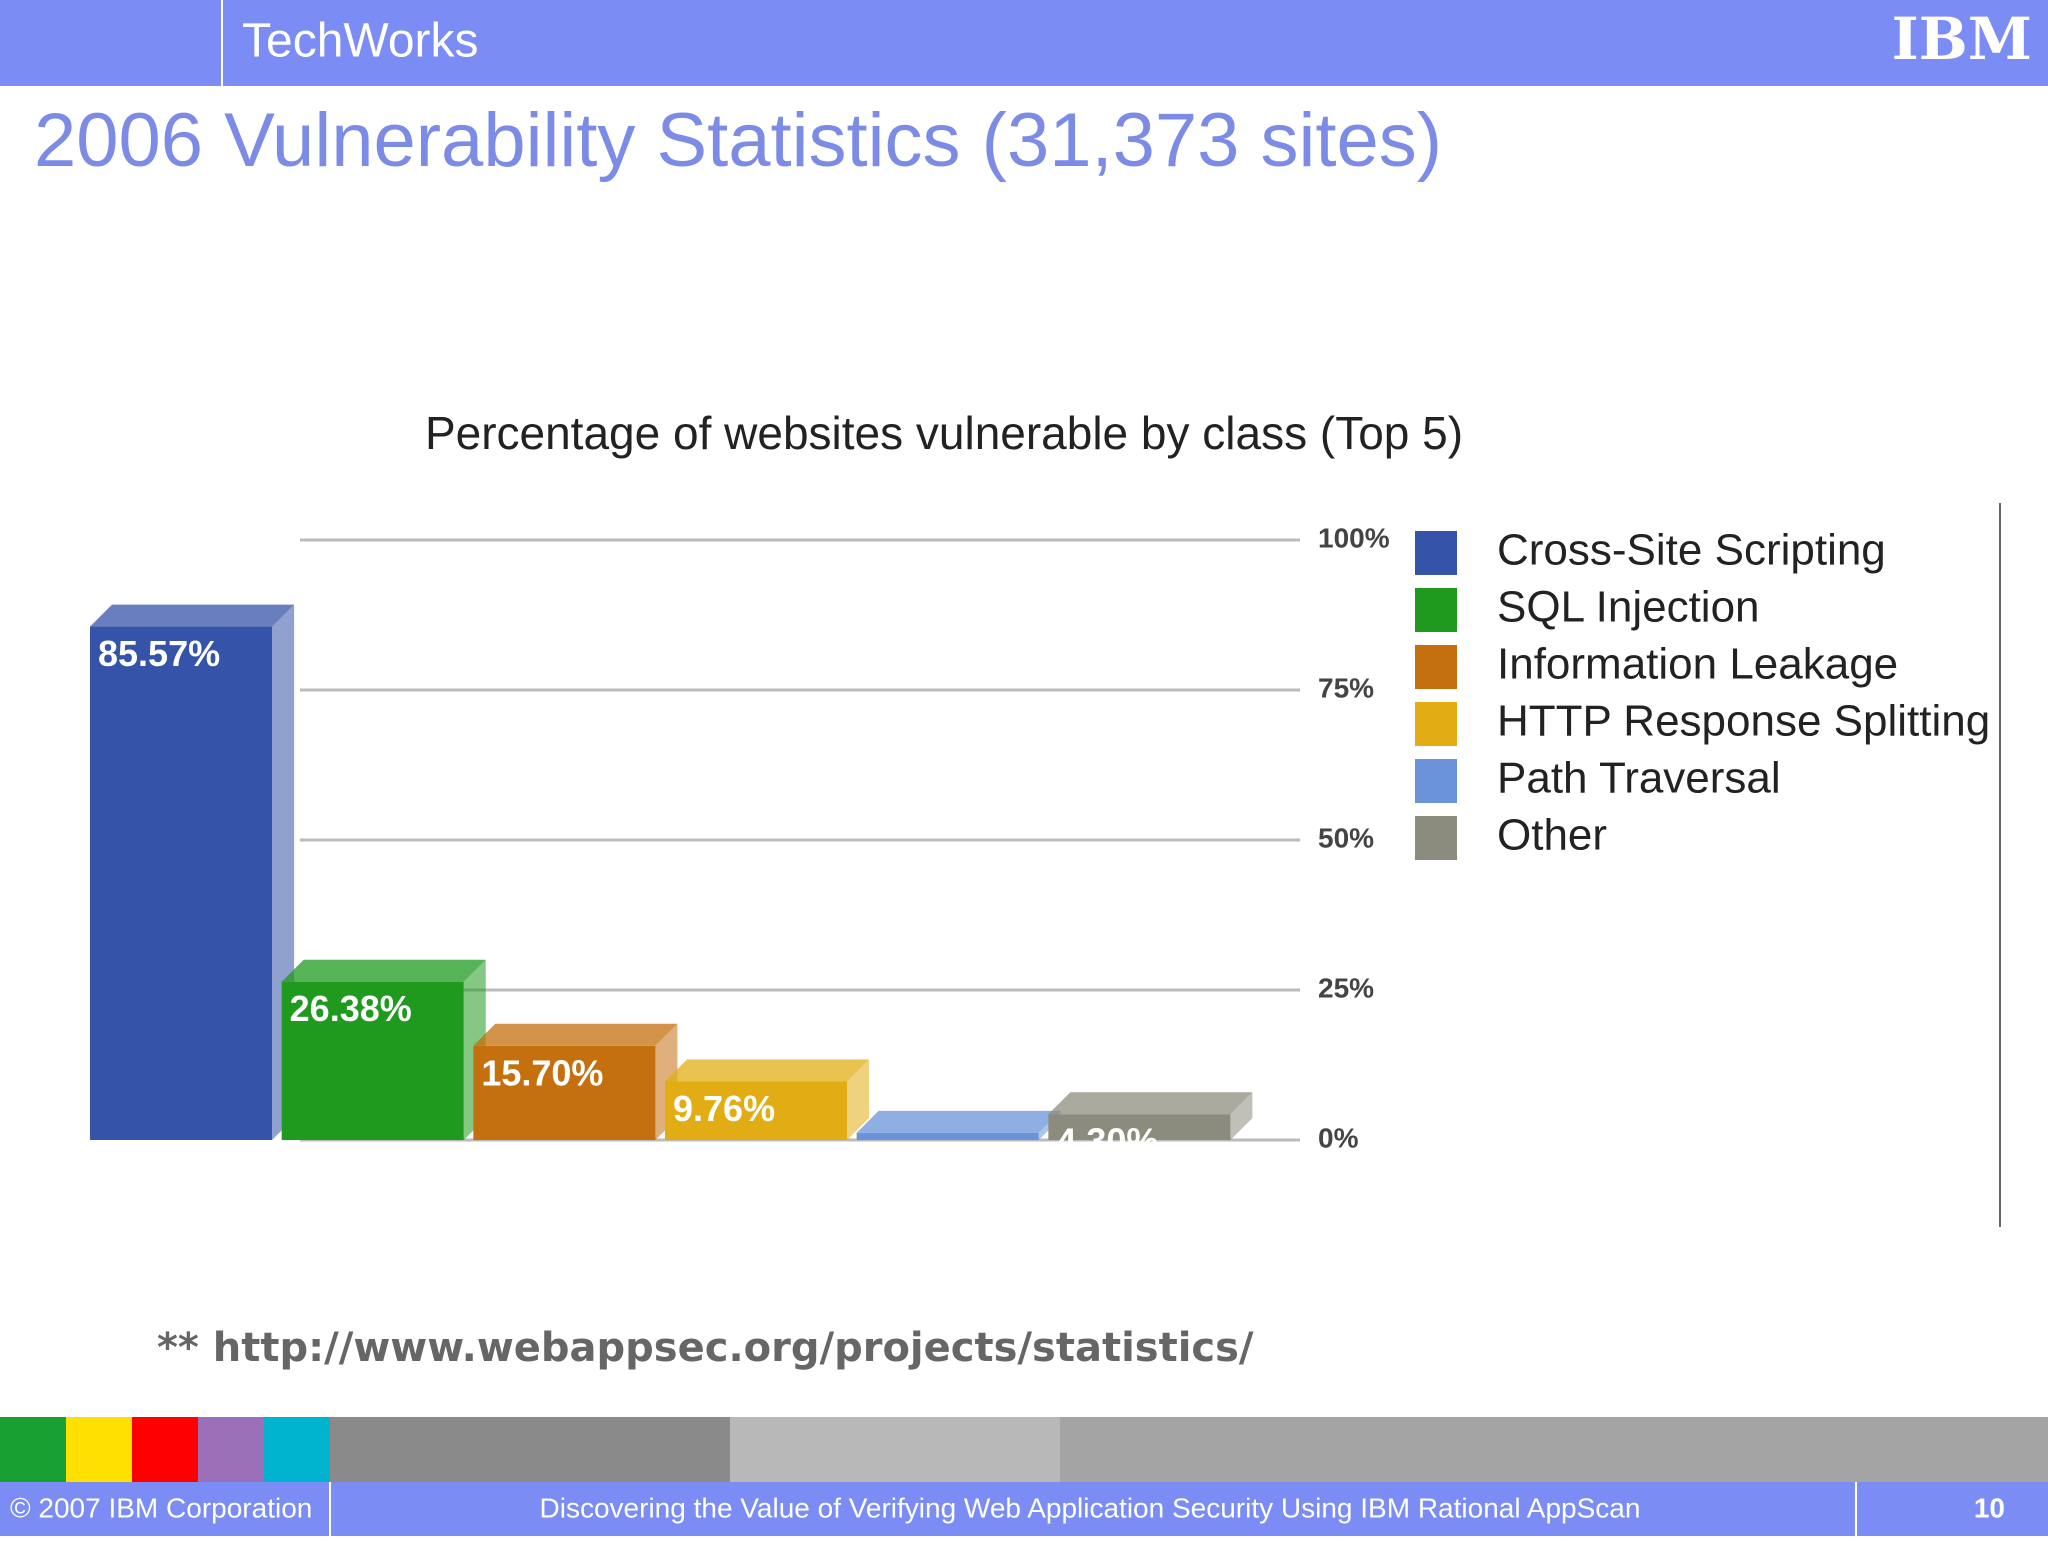 This screenshot has width=2048, height=1541. Describe the element at coordinates (159, 653) in the screenshot. I see `value-label: 85.57%` at that location.